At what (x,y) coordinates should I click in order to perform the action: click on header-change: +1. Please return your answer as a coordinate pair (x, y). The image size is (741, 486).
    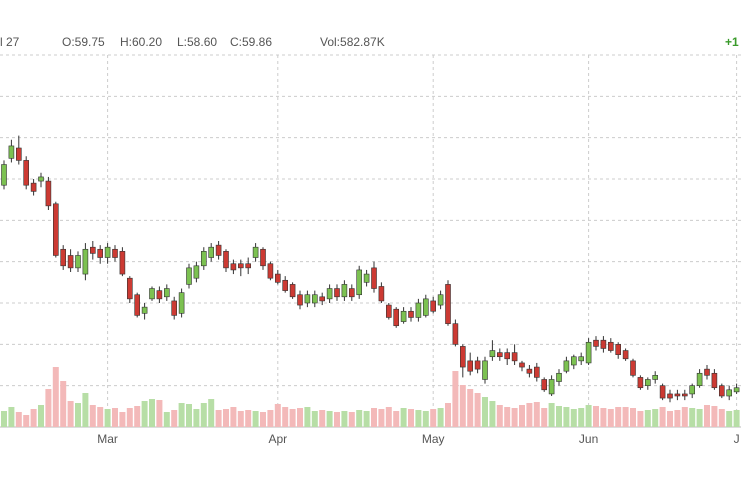
    Looking at the image, I should click on (732, 42).